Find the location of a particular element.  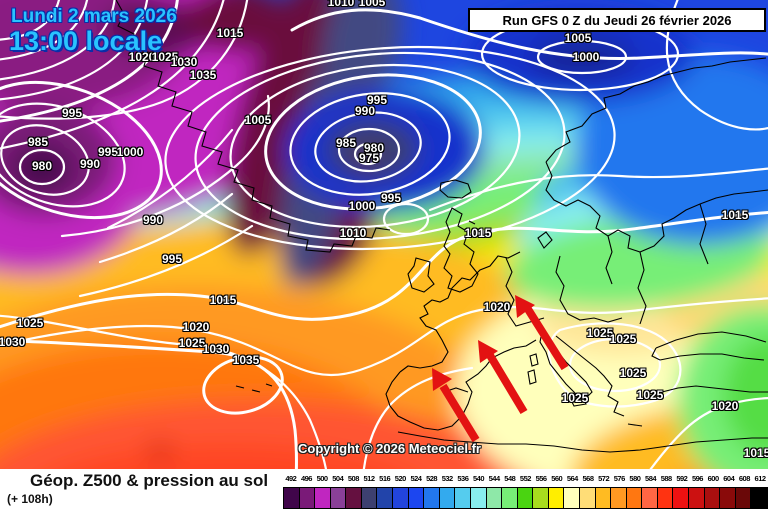

legend-tick: 592 is located at coordinates (682, 478).